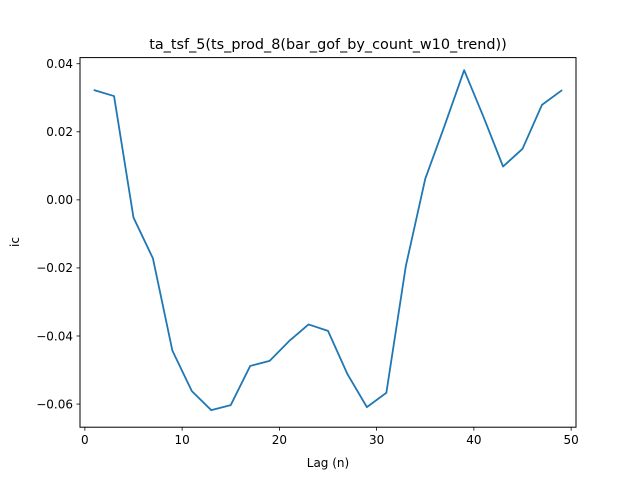  What do you see at coordinates (181, 440) in the screenshot?
I see `x-tick-label: 10` at bounding box center [181, 440].